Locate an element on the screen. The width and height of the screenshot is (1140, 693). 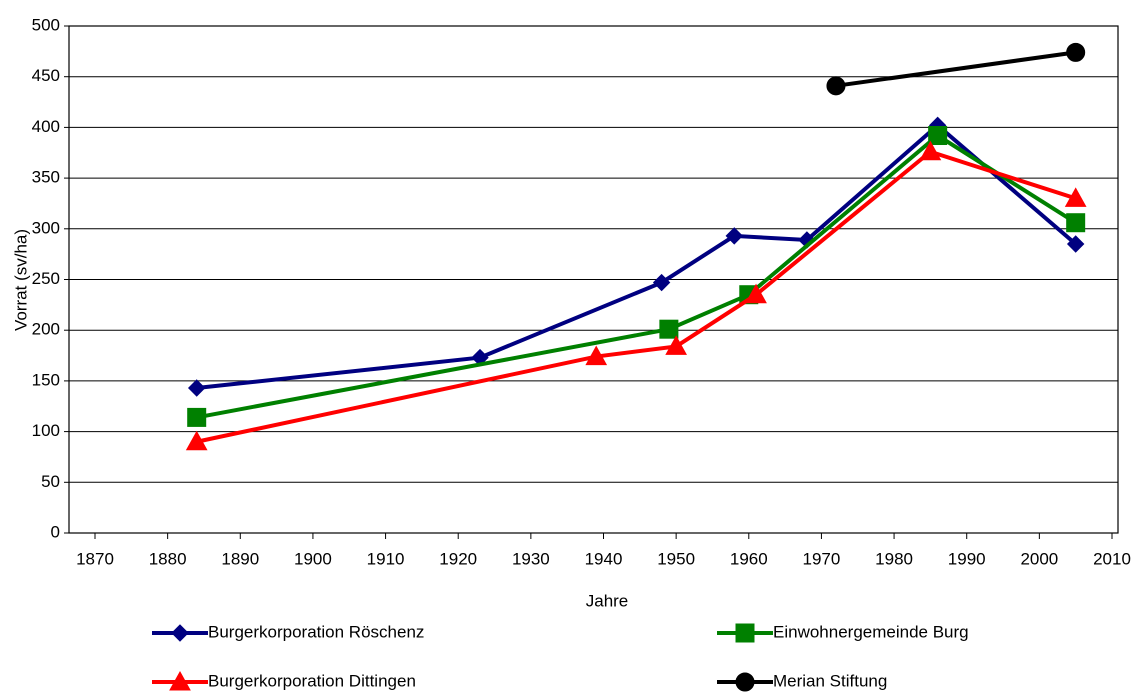
x-tick-label: 1910 is located at coordinates (386, 558).